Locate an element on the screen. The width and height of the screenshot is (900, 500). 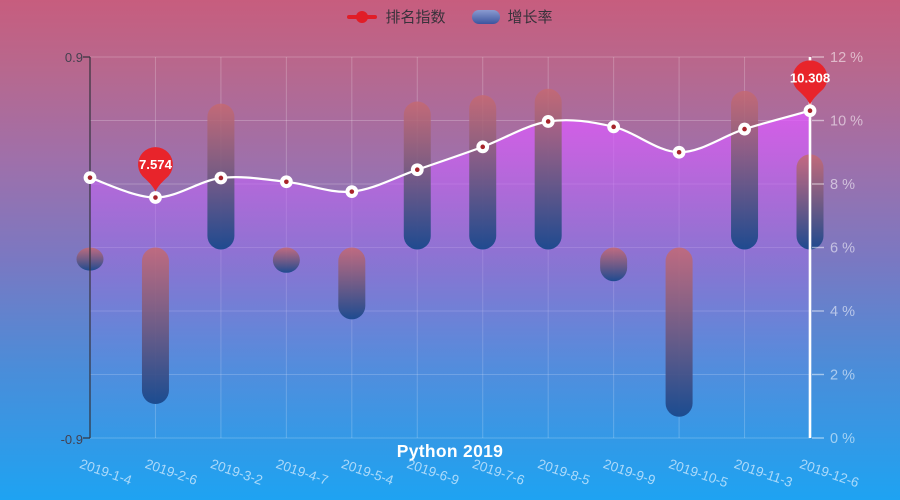
right-axis-label: 4 % is located at coordinates (842, 312).